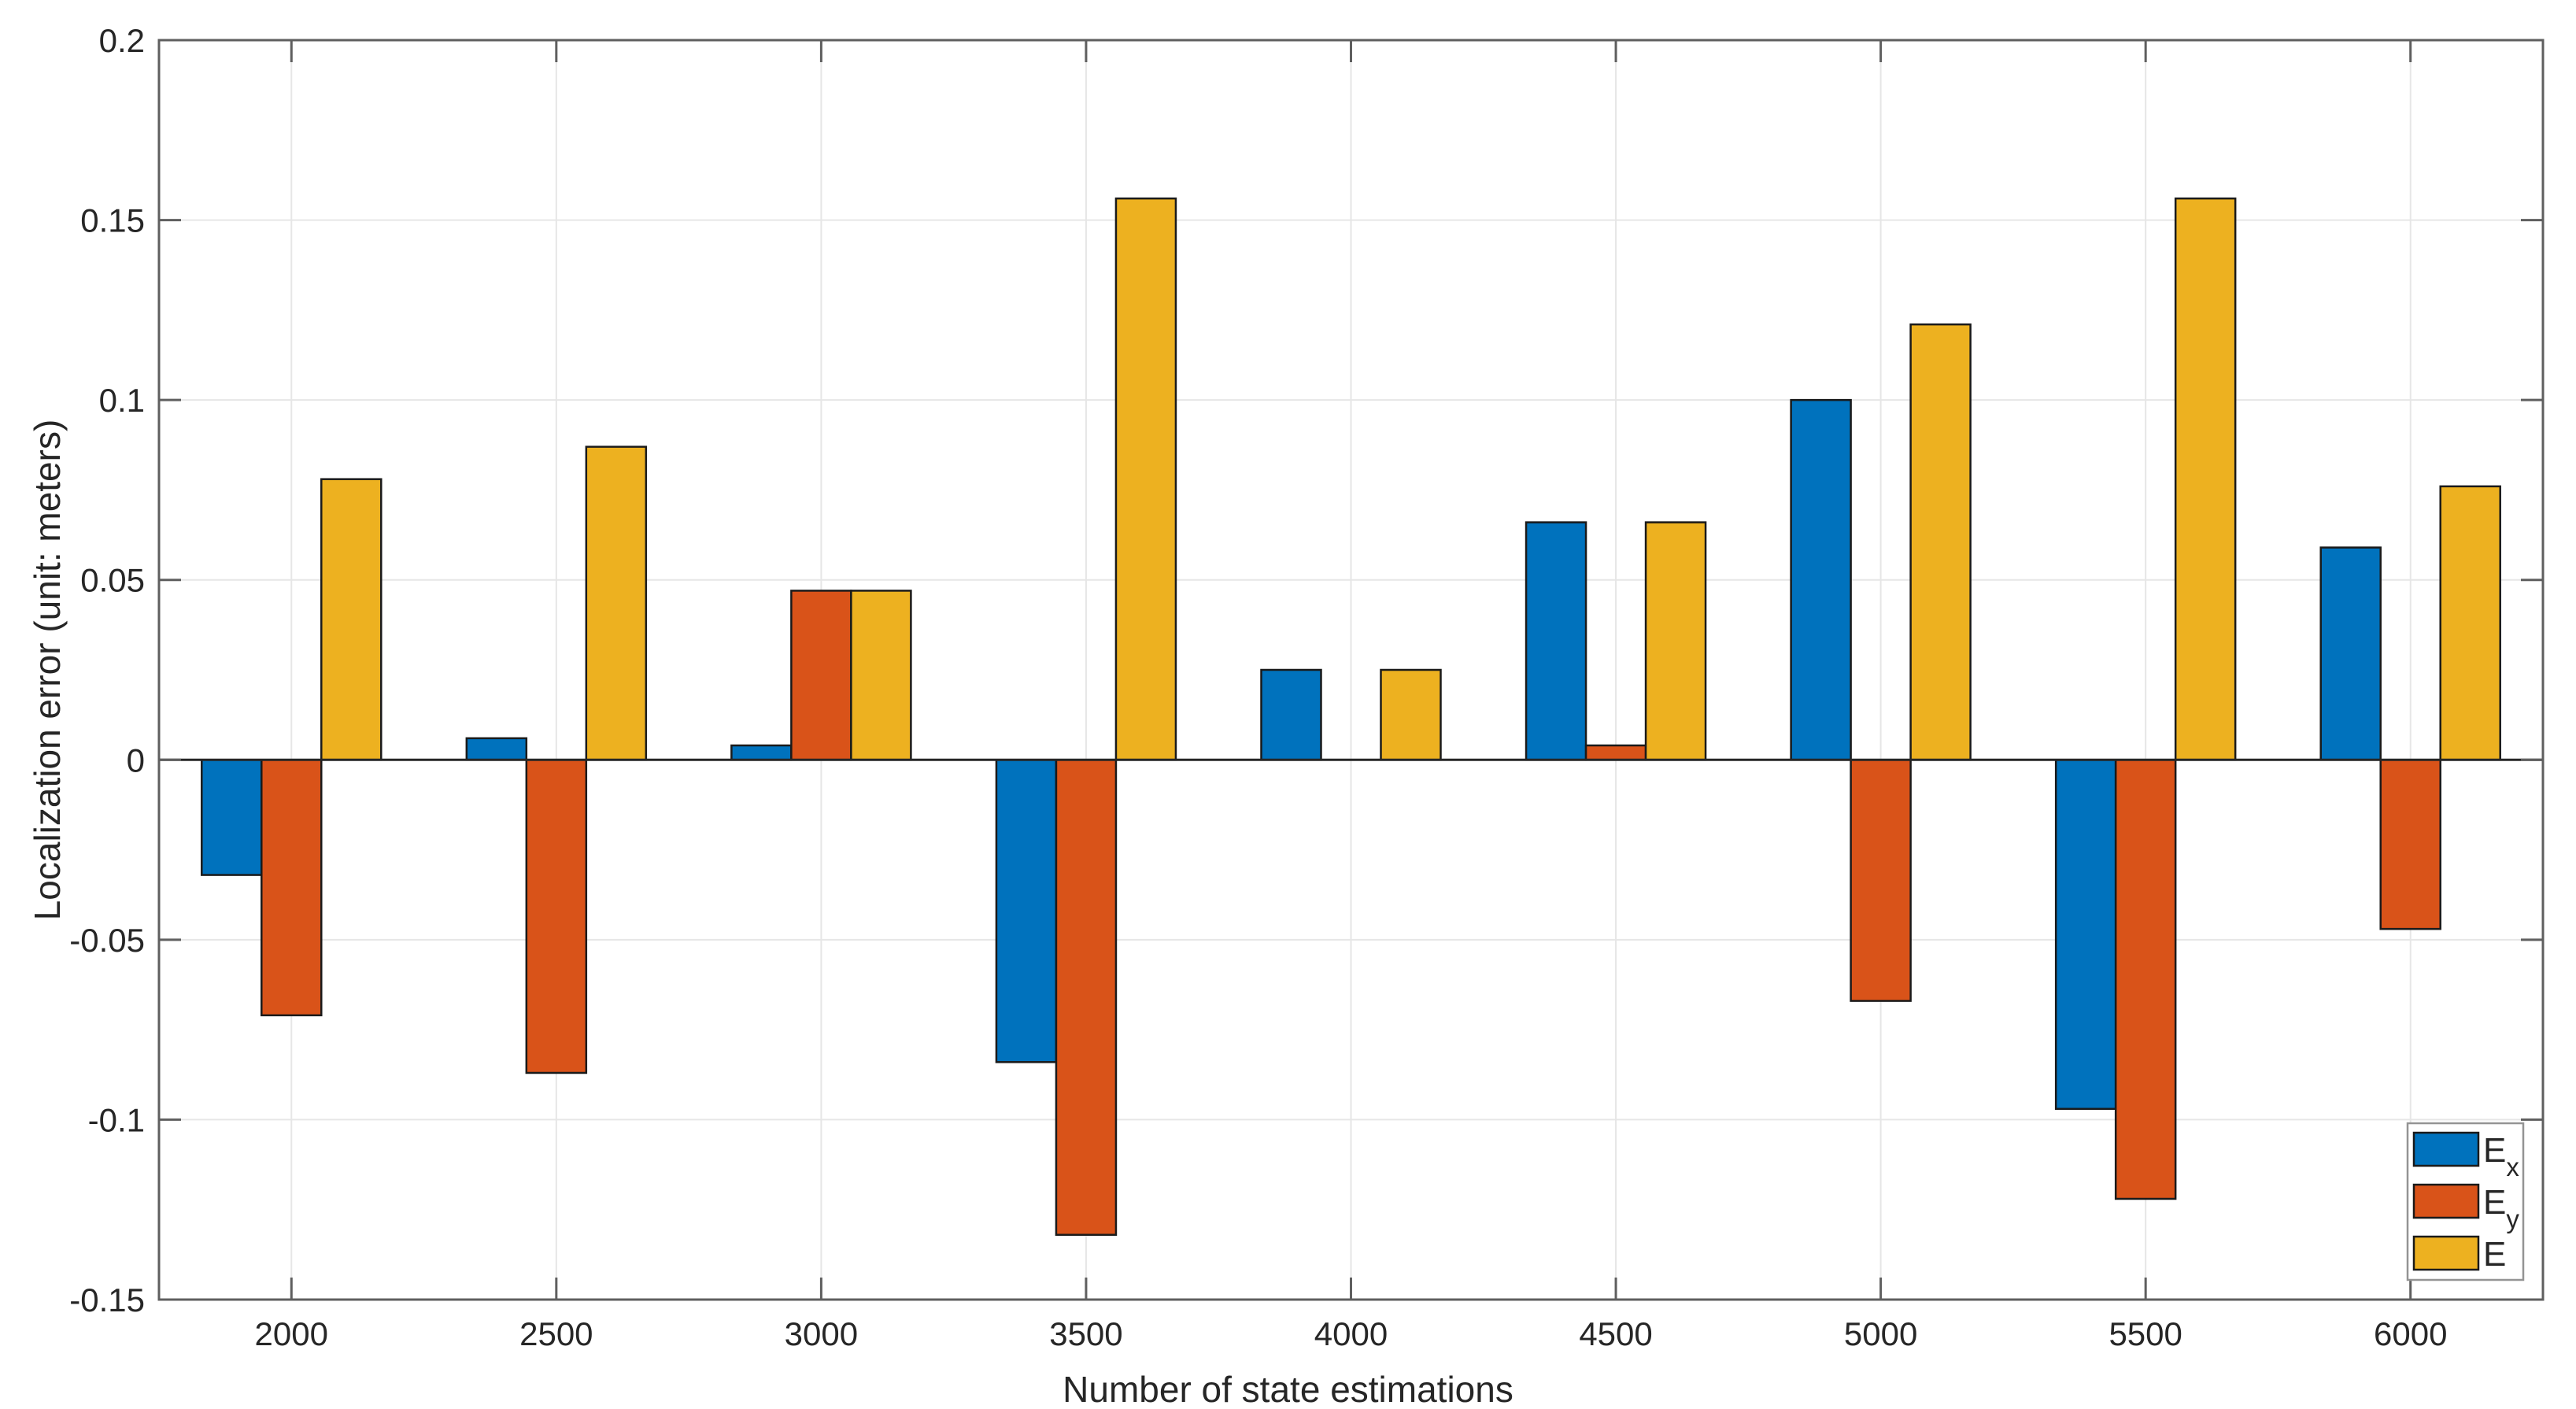 The width and height of the screenshot is (2576, 1409). I want to click on y-tick-label-0: 0, so click(136, 759).